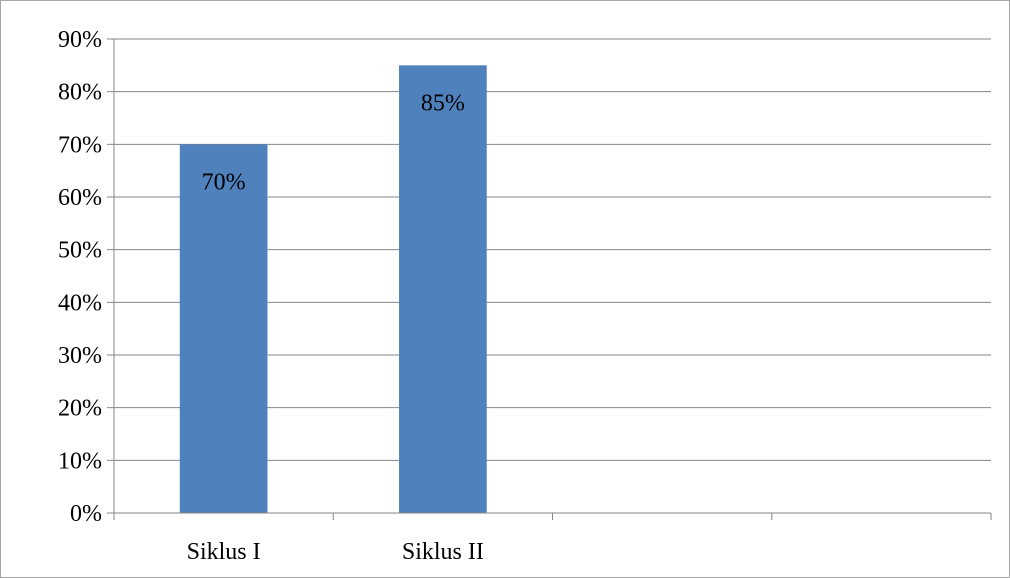  What do you see at coordinates (335, 552) in the screenshot?
I see `x-category-labels: Siklus I Siklus II` at bounding box center [335, 552].